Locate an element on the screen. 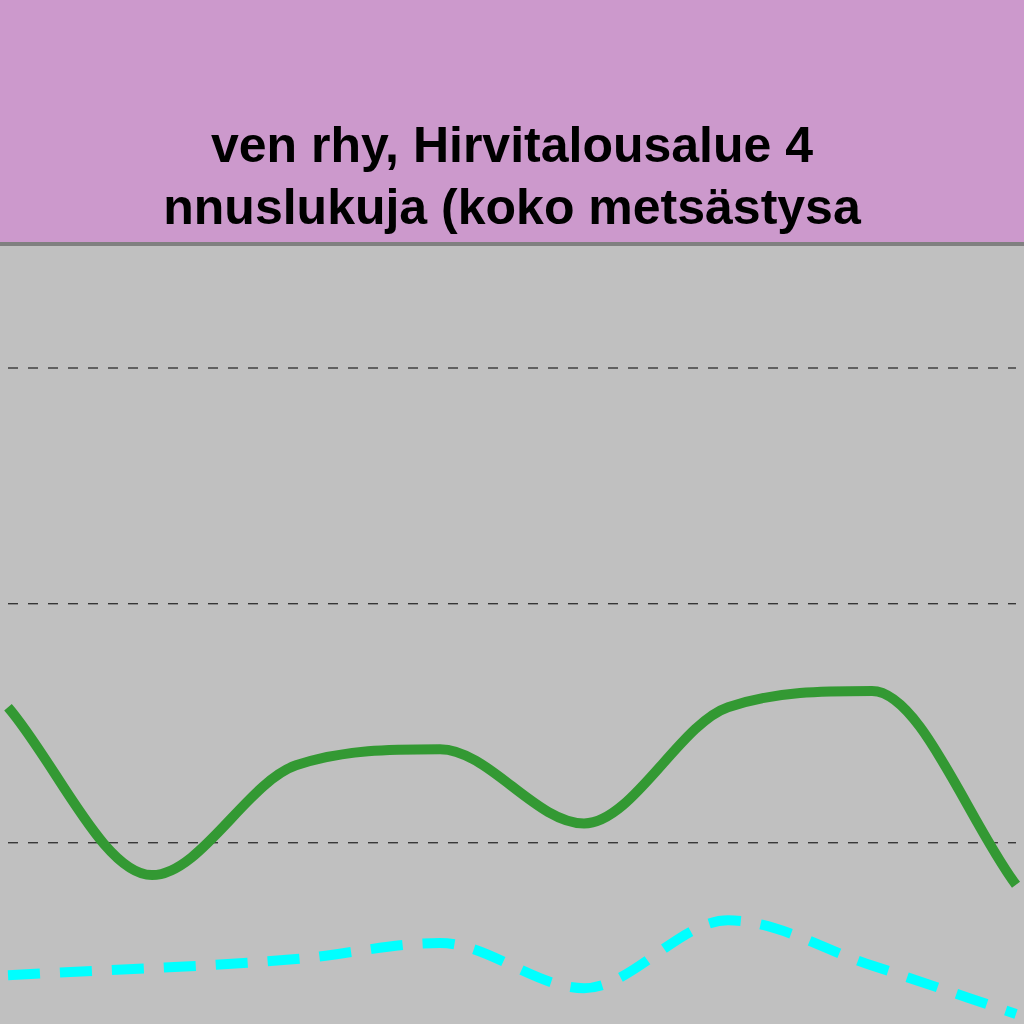 Image resolution: width=1024 pixels, height=1024 pixels. chart-title: ven rhy, Hirvitalousalue 4 nnuslukuja (koko metsästysa is located at coordinates (512, 176).